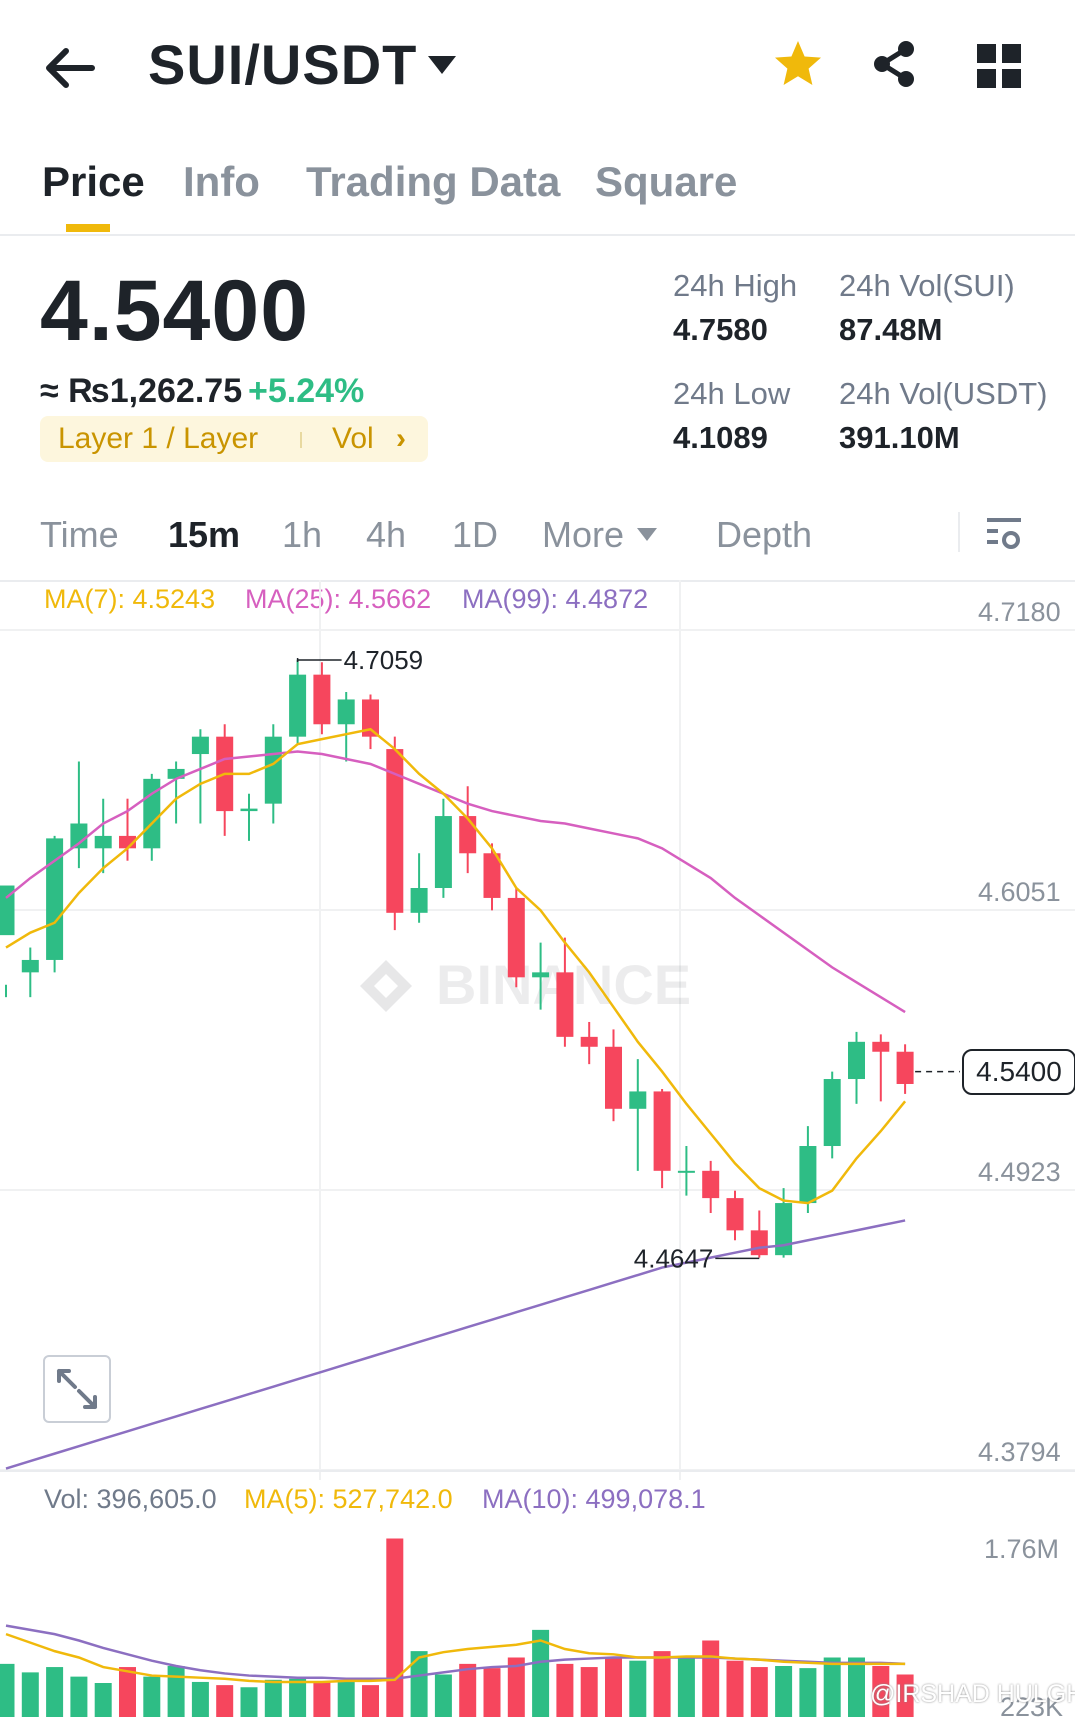  I want to click on category-label: Layer 1 / Layer, so click(158, 438).